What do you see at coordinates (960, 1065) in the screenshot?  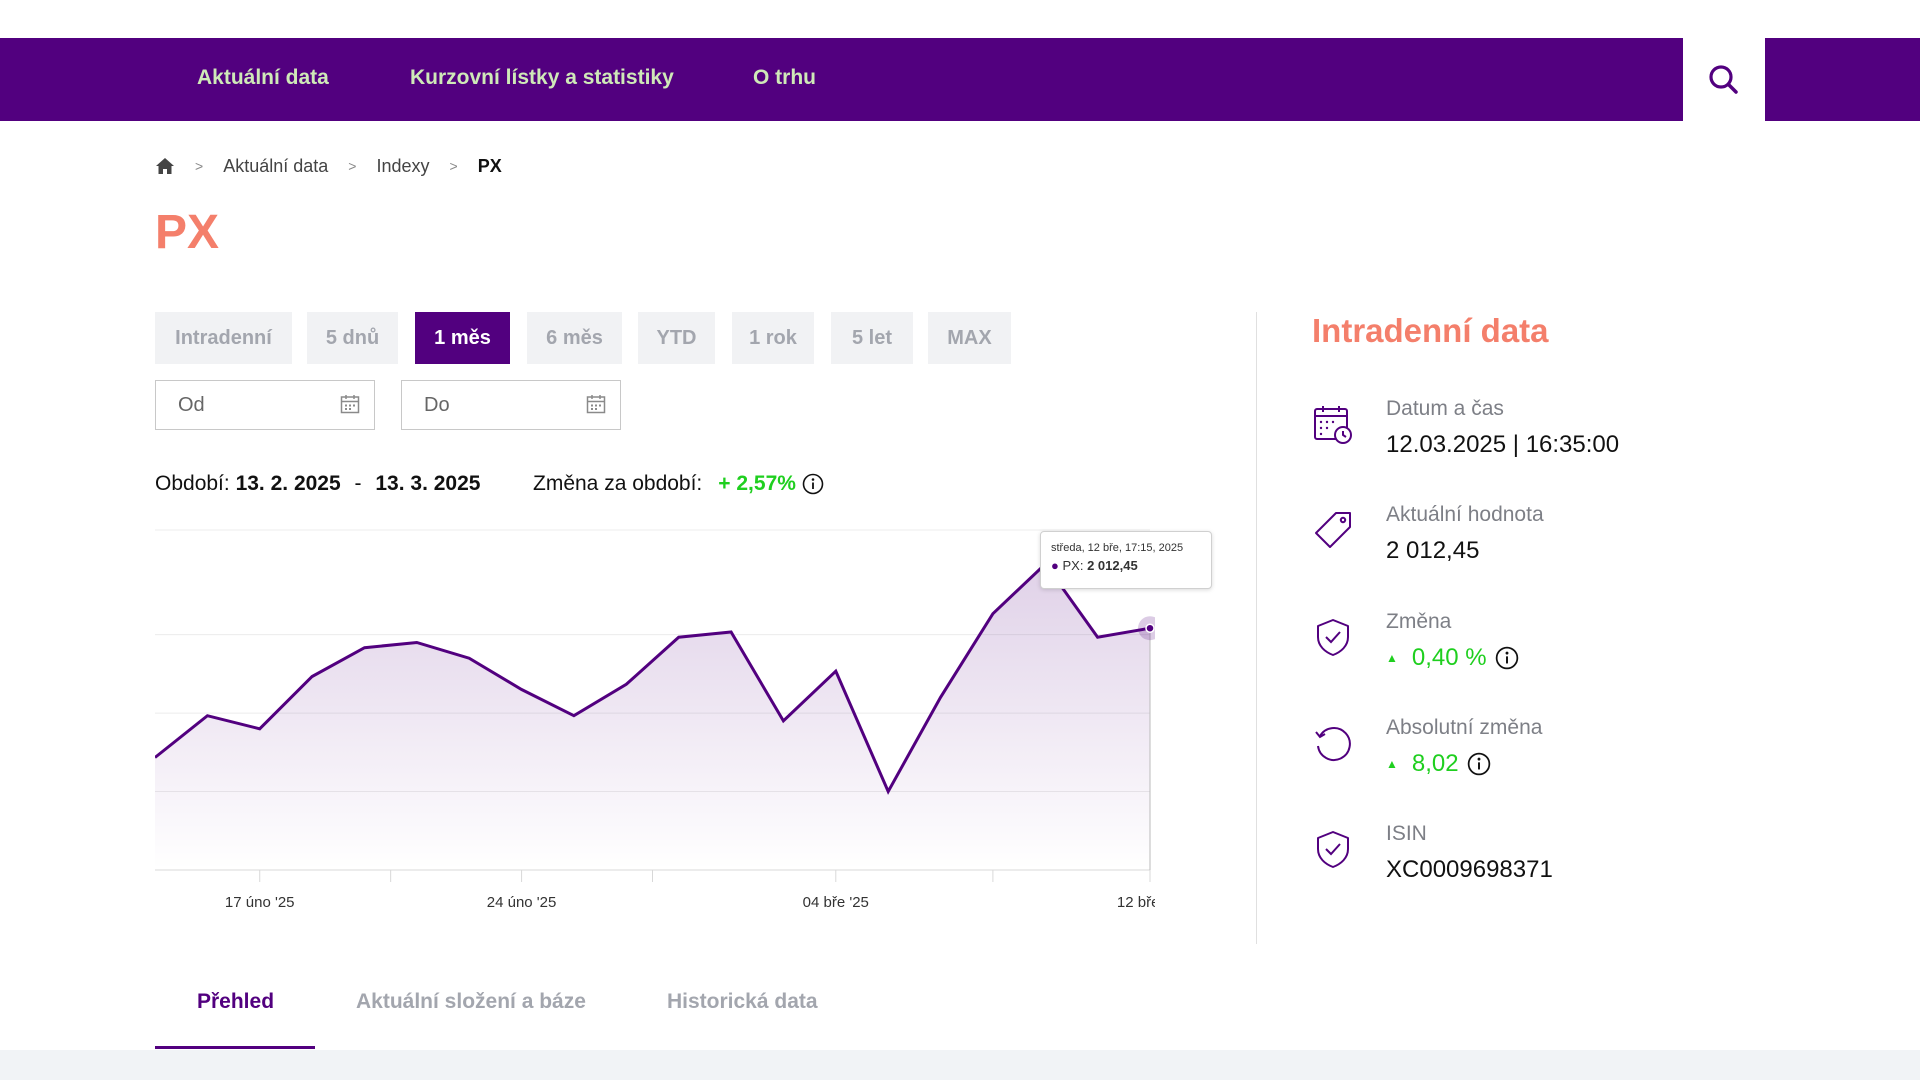 I see `content-background` at bounding box center [960, 1065].